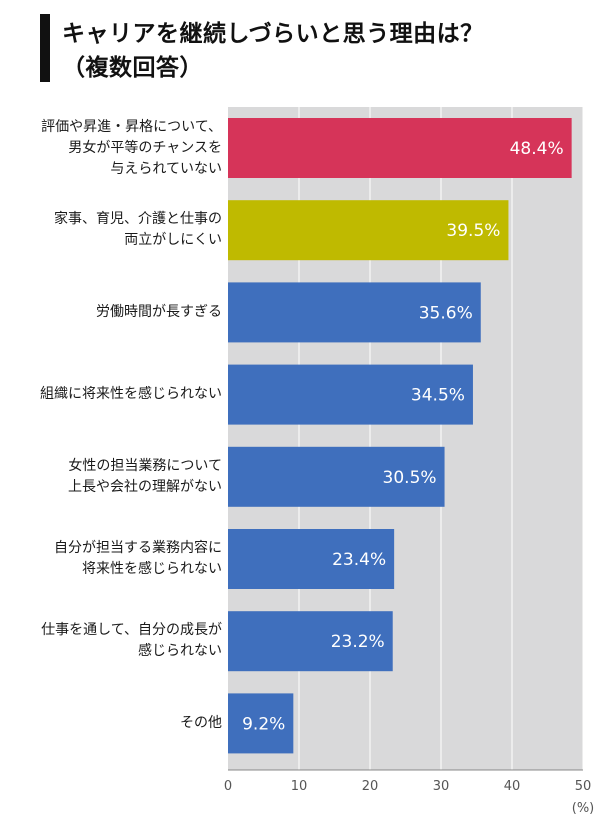  Describe the element at coordinates (583, 808) in the screenshot. I see `x-axis-unit-label: (%)` at that location.